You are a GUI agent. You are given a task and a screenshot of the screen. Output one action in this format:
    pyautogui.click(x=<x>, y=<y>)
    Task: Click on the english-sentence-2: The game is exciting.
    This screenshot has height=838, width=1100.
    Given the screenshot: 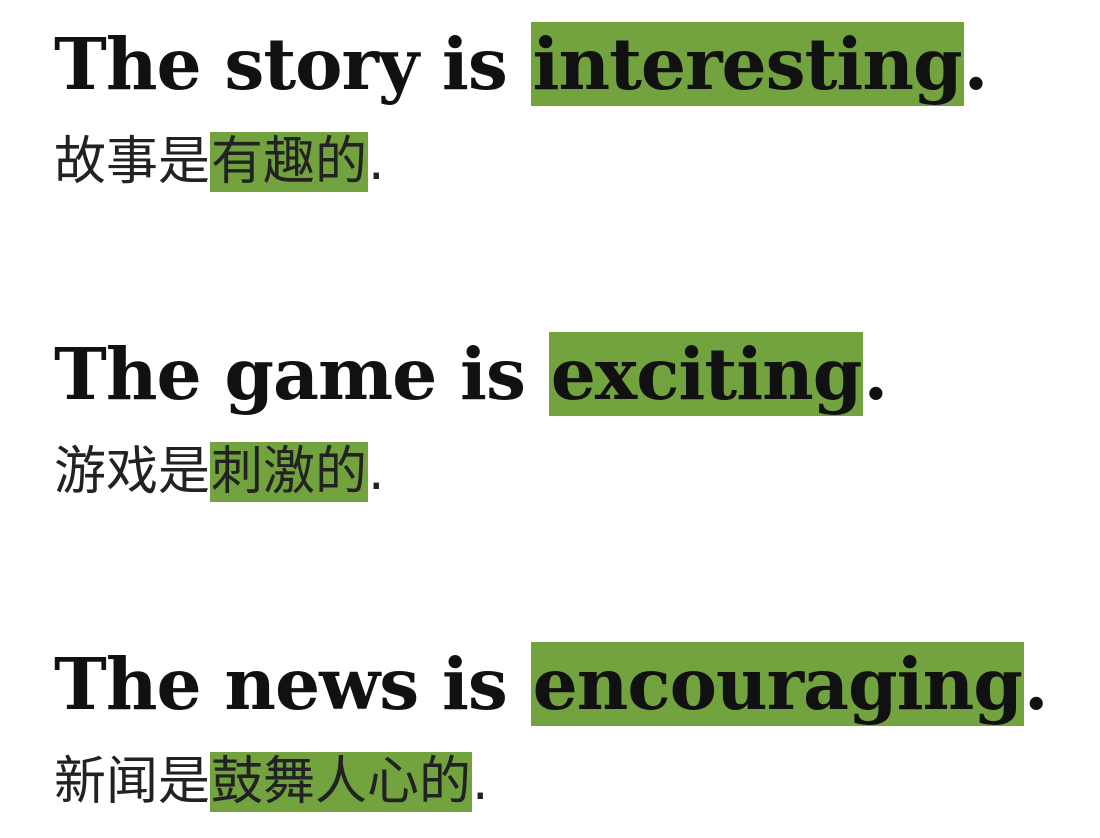 What is the action you would take?
    pyautogui.click(x=471, y=374)
    